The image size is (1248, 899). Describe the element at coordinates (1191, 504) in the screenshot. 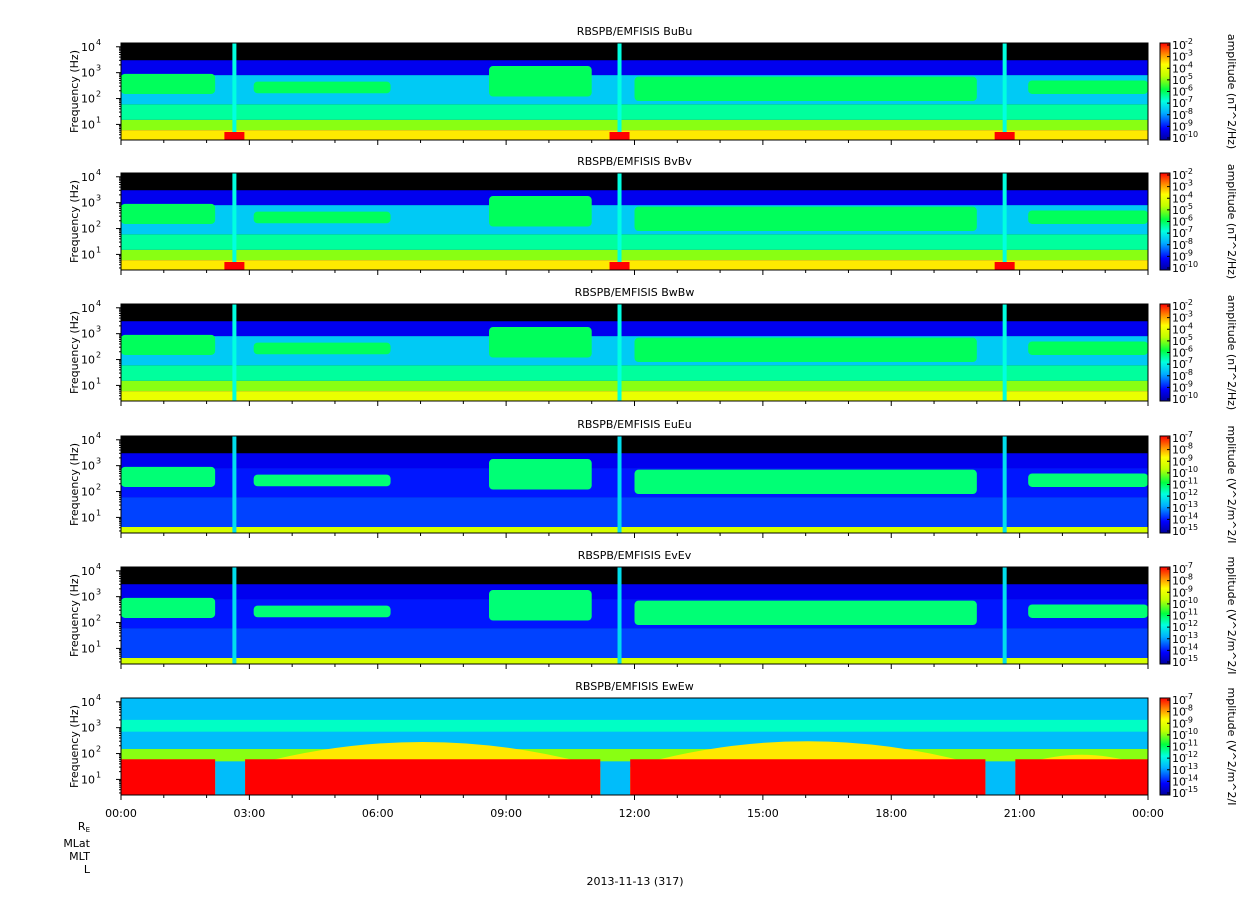

I see `colorbar-tick-exponent: -13` at that location.